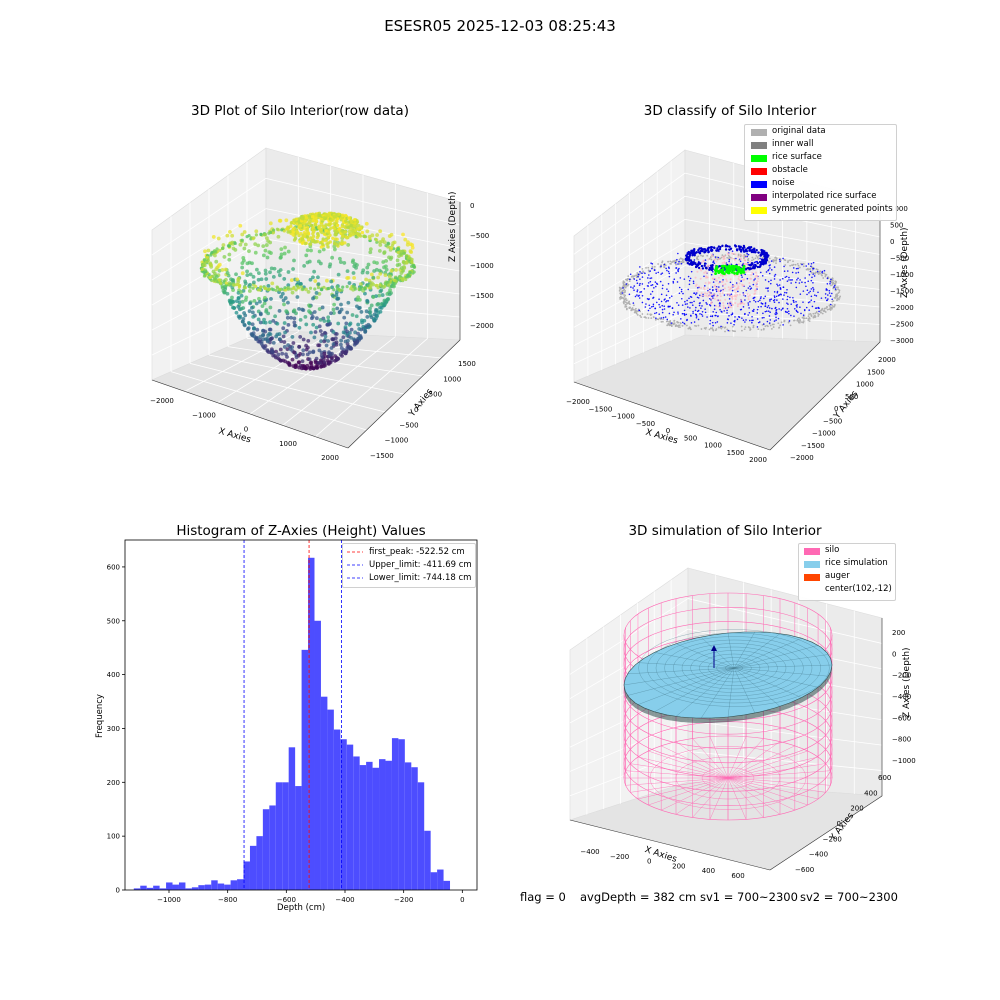 This screenshot has height=1000, width=1000. I want to click on sim-y-tick: 400, so click(870, 793).